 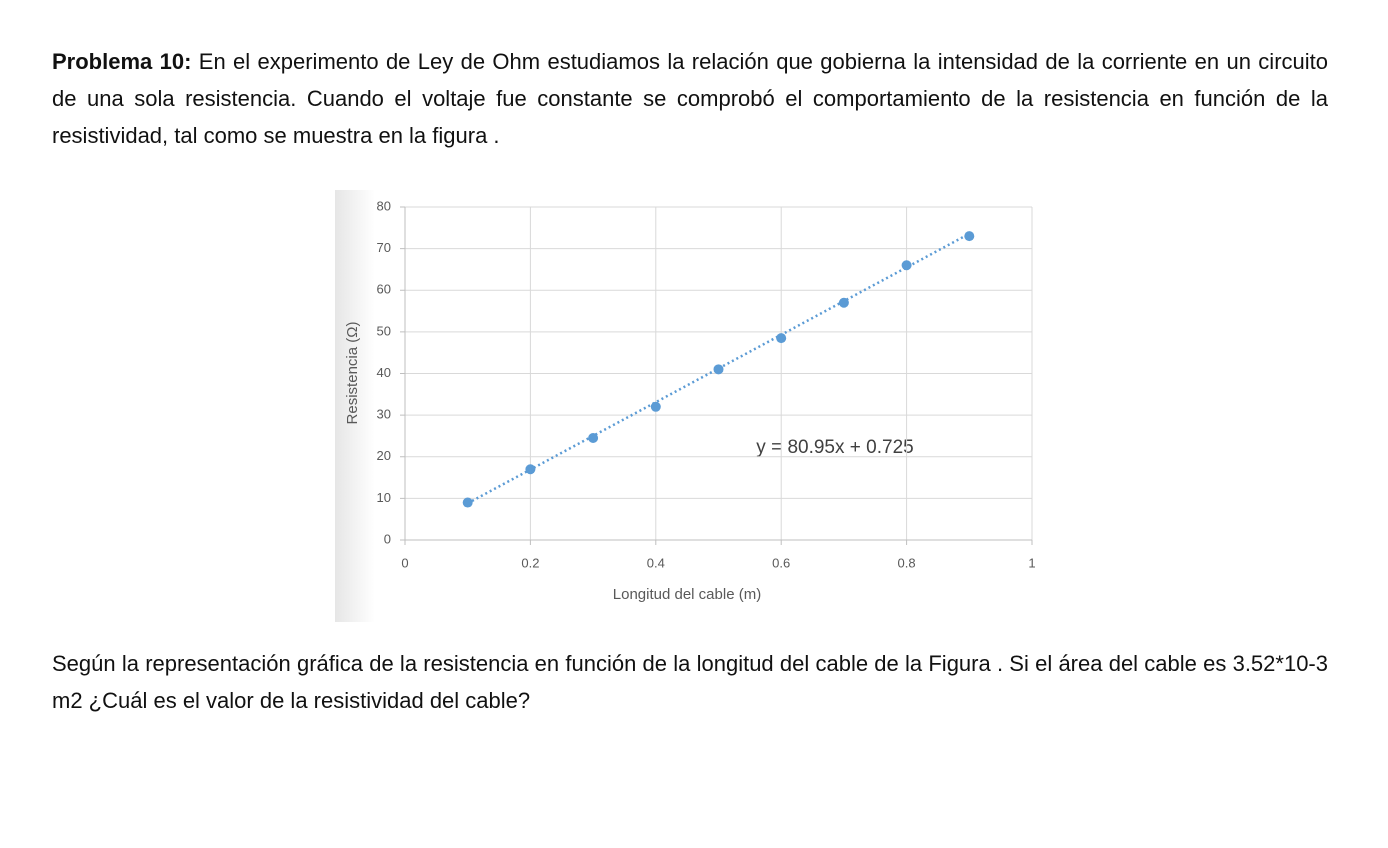 What do you see at coordinates (530, 562) in the screenshot?
I see `x-tick-label: 0.2` at bounding box center [530, 562].